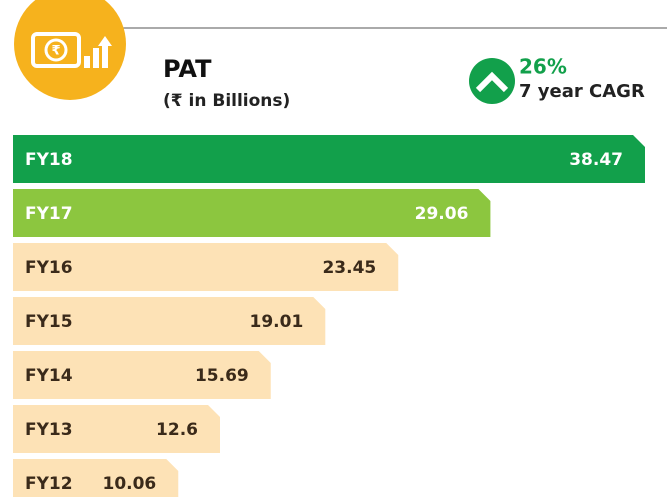 The image size is (667, 497). What do you see at coordinates (543, 67) in the screenshot?
I see `cagr-value: 26%` at bounding box center [543, 67].